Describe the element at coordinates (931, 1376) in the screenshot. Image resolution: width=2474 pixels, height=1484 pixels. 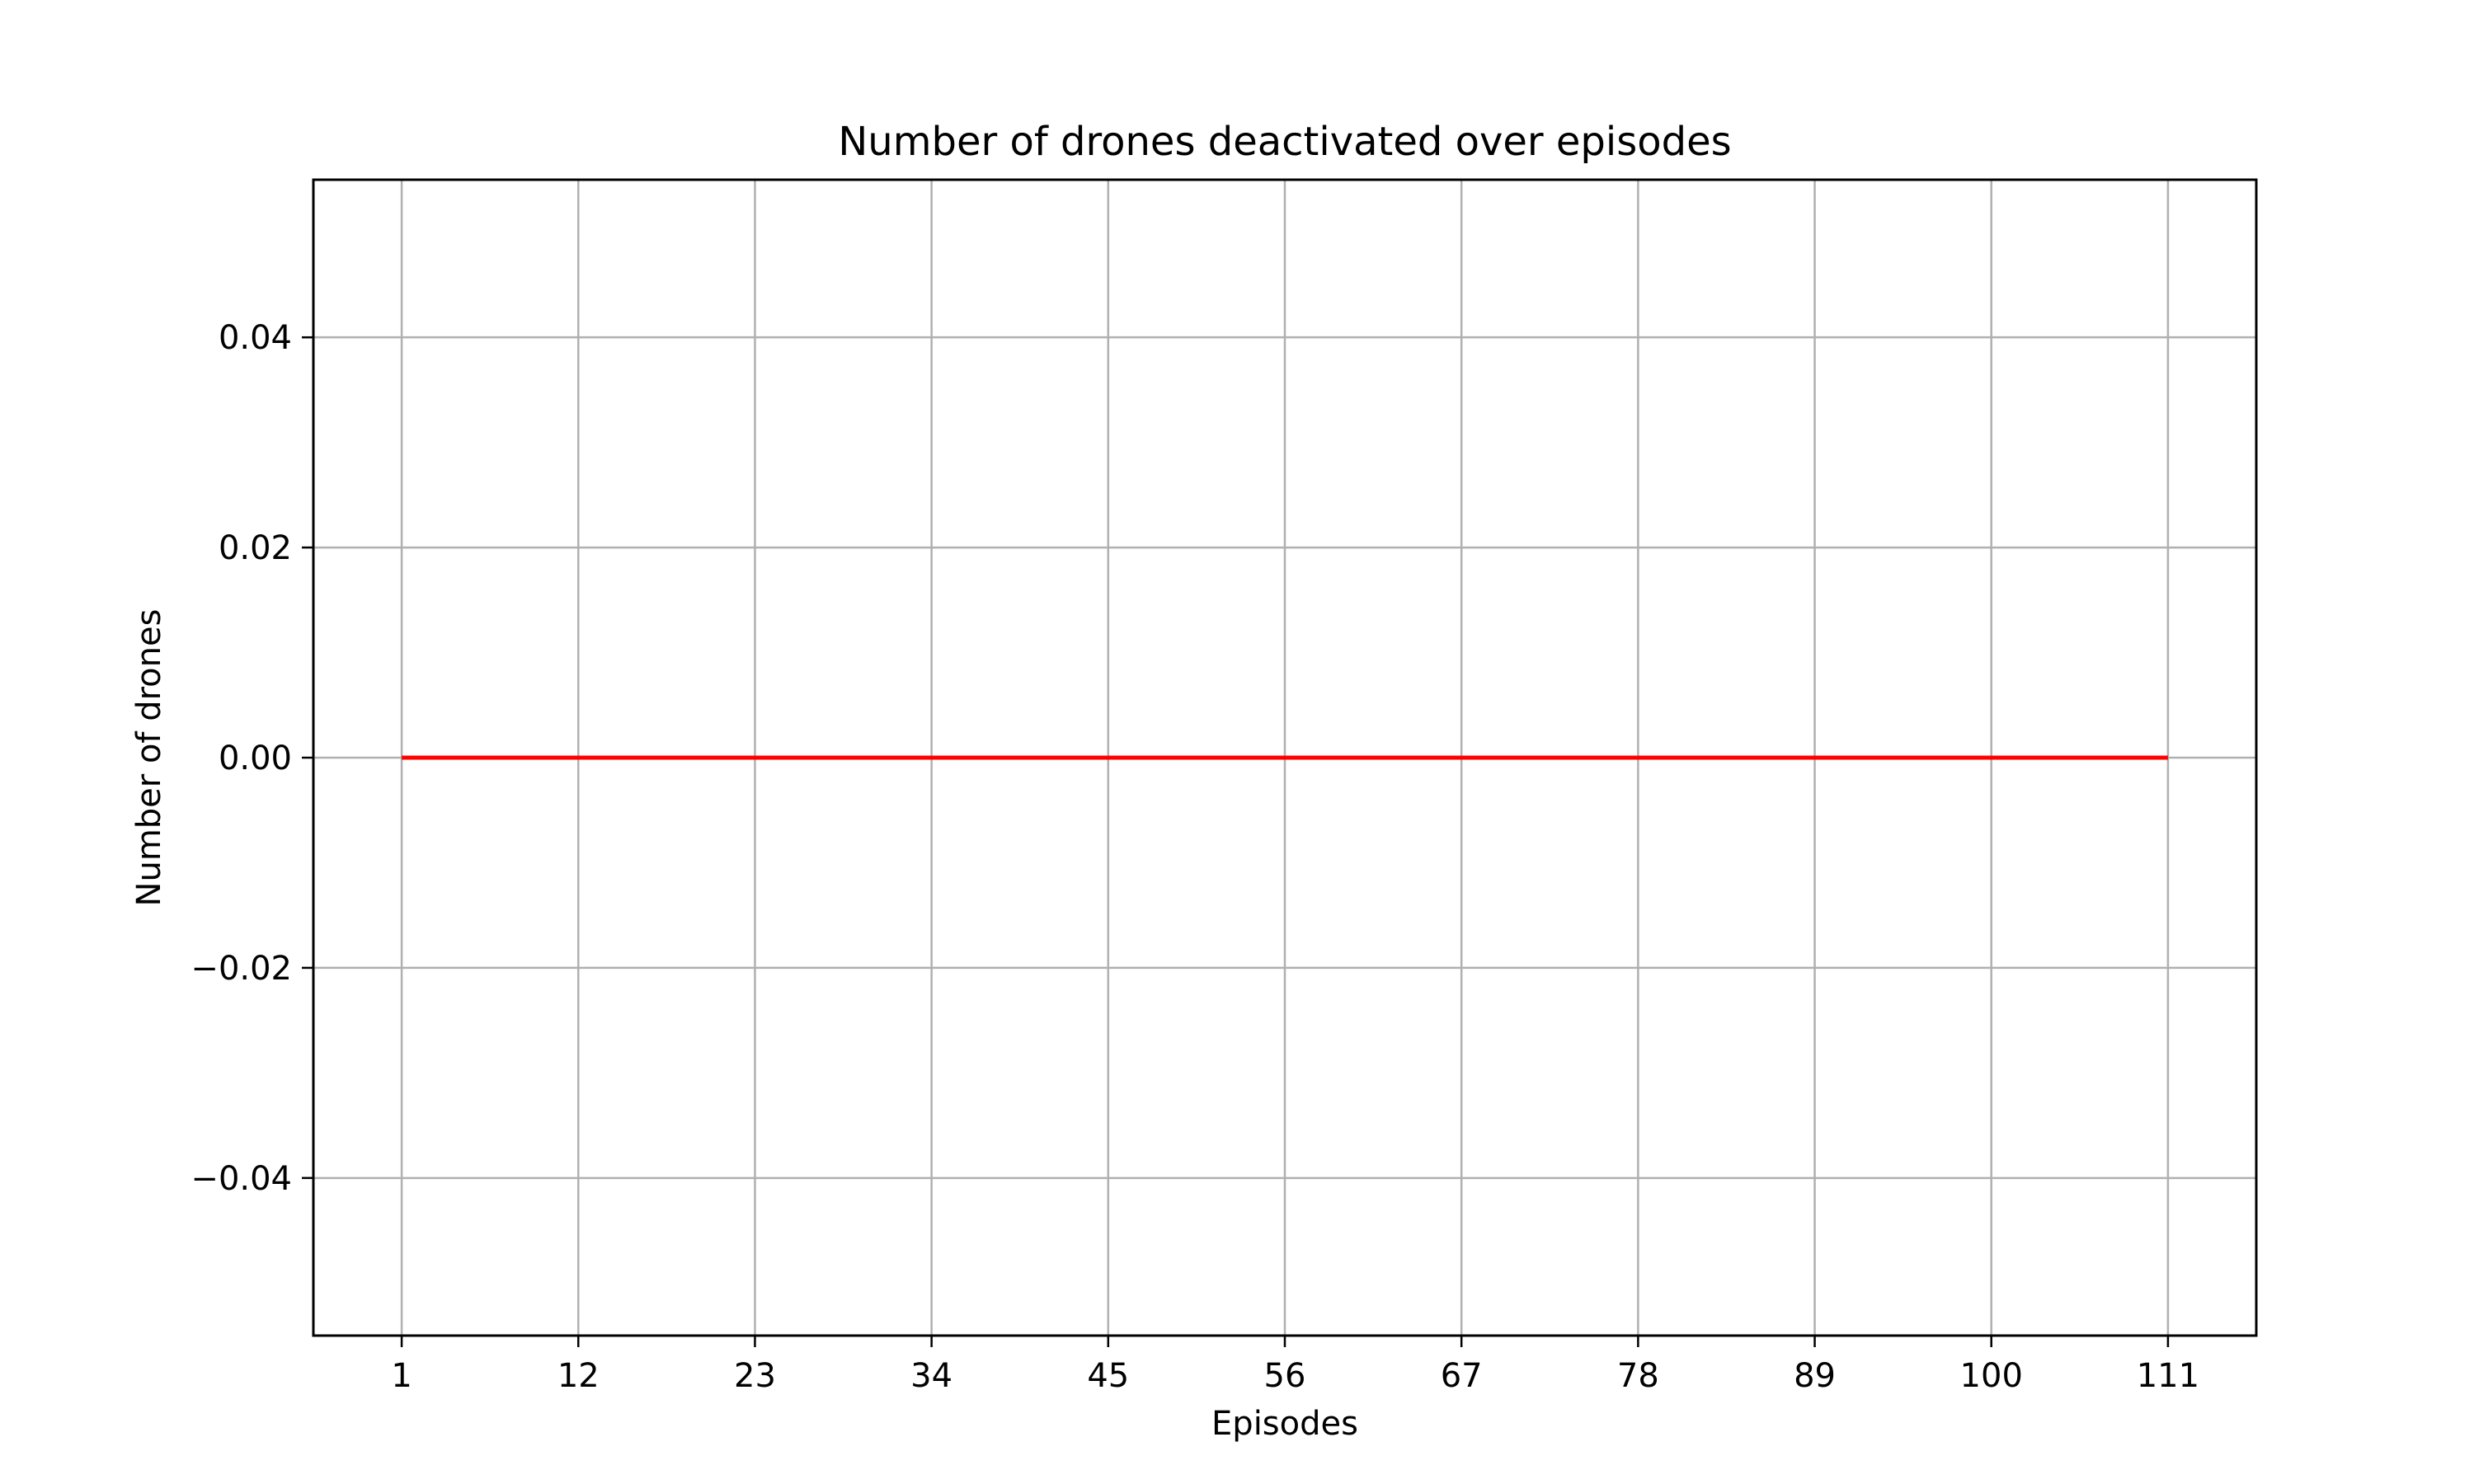
I see `x-tick-label: 34` at that location.